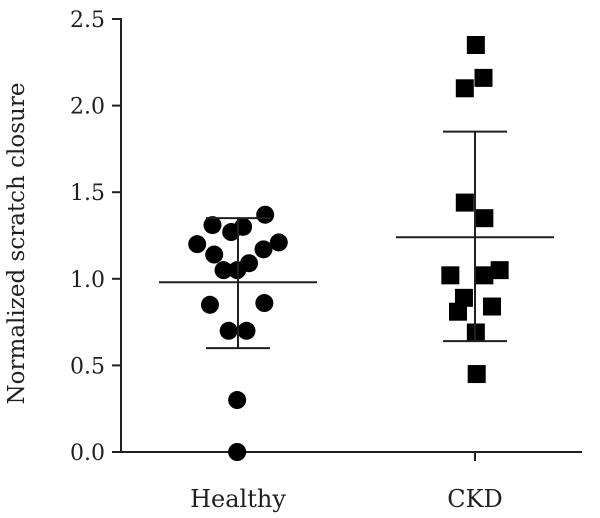 The width and height of the screenshot is (600, 518). What do you see at coordinates (95, 237) in the screenshot?
I see `y-ticks: 0.0 0.5 1.0 1.5 2.0 2.5` at bounding box center [95, 237].